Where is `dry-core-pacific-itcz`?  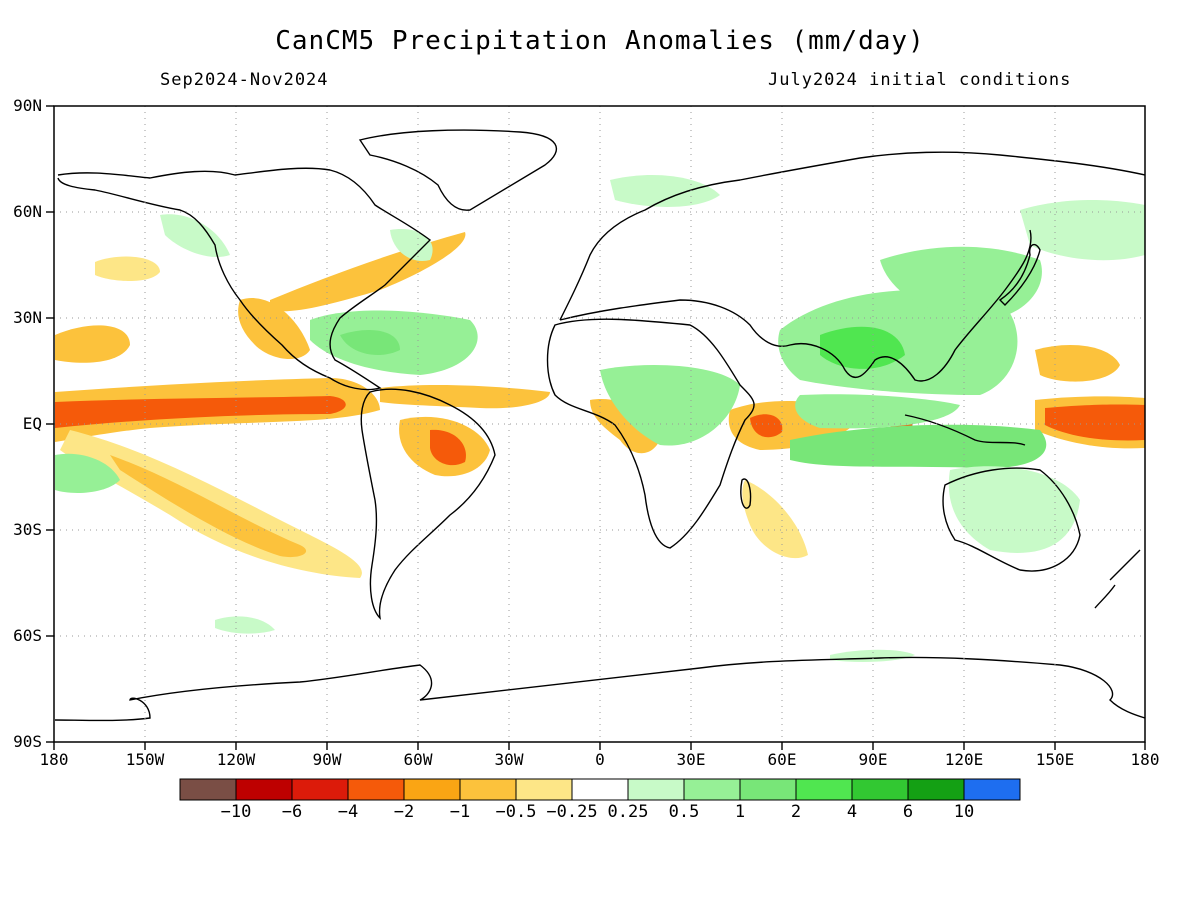 dry-core-pacific-itcz is located at coordinates (200, 412).